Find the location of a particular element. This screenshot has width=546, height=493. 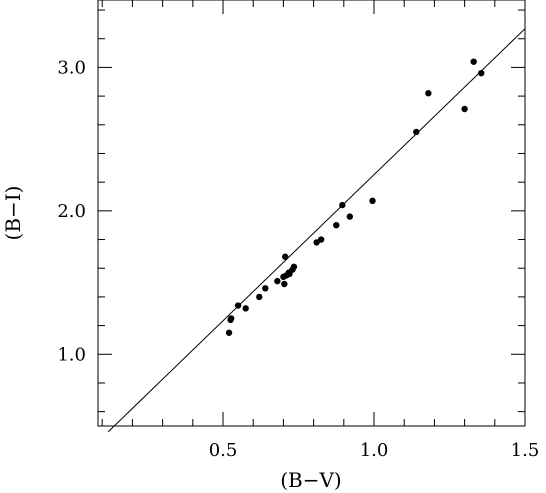

y-tick-label: 1.0 is located at coordinates (71, 354).